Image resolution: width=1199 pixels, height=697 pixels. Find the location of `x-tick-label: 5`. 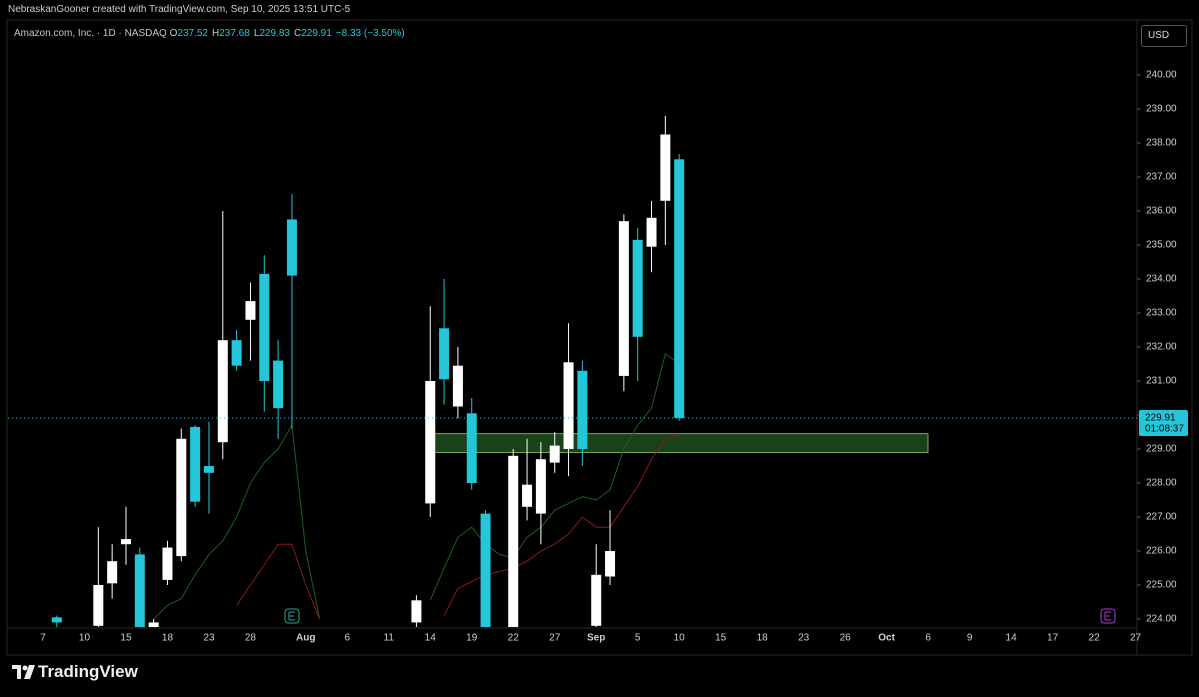

x-tick-label: 5 is located at coordinates (638, 638).